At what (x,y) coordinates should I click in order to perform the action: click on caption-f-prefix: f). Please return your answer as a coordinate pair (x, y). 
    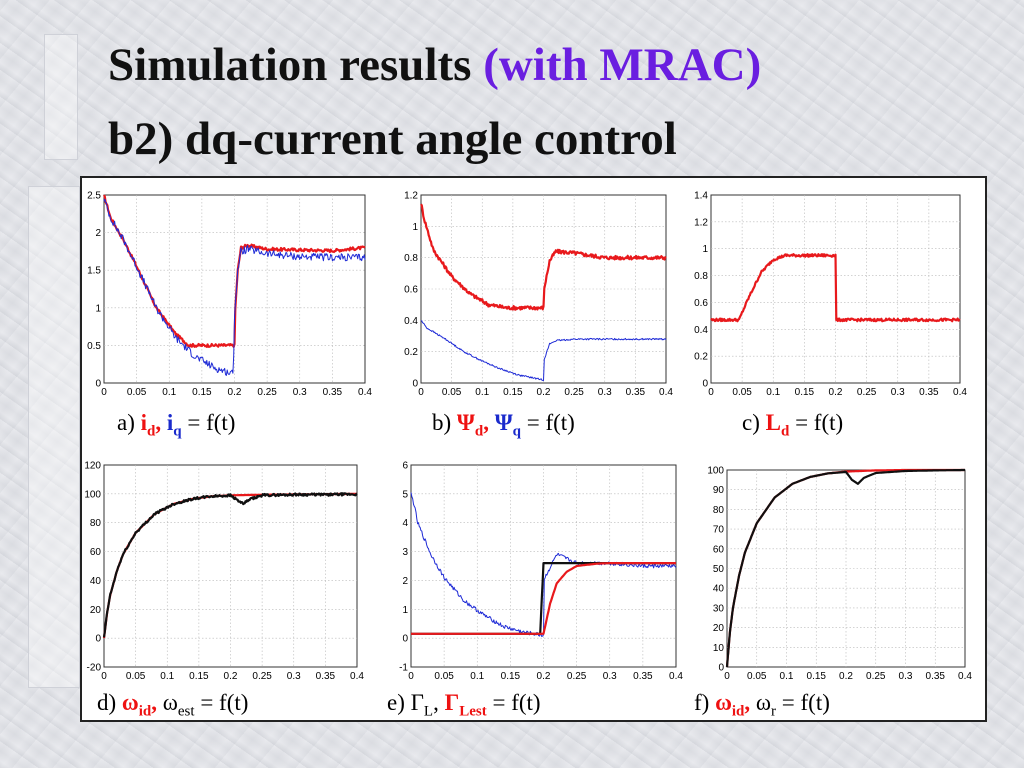
    Looking at the image, I should click on (705, 702).